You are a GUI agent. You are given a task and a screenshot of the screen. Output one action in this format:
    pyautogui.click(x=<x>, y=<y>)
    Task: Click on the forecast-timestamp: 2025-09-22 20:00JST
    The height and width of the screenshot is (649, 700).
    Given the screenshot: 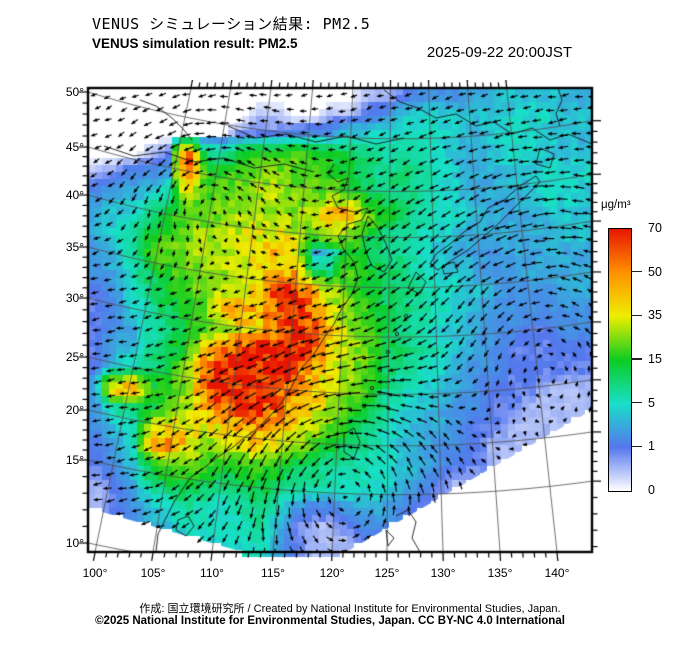 What is the action you would take?
    pyautogui.click(x=499, y=52)
    